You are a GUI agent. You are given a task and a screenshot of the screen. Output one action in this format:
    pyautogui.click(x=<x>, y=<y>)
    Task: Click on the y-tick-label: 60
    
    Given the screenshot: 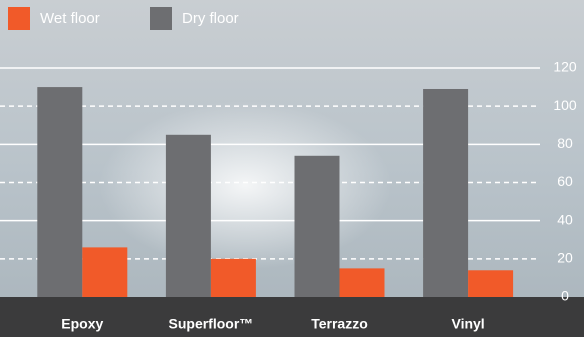 What is the action you would take?
    pyautogui.click(x=565, y=181)
    